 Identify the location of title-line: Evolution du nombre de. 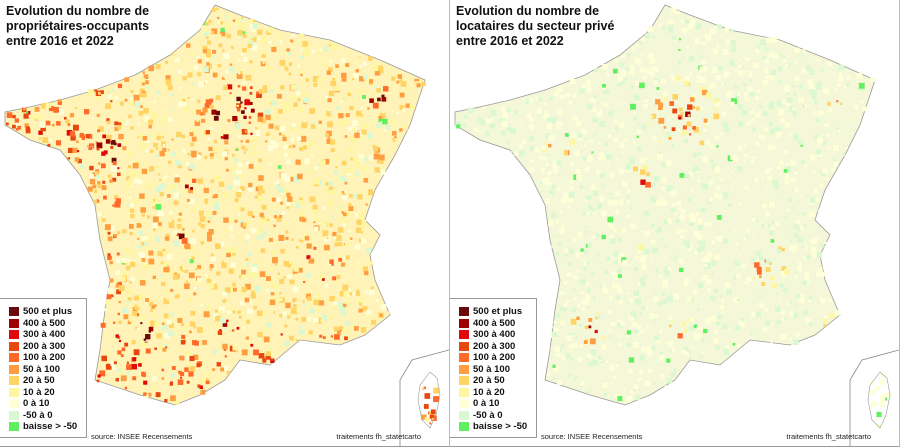
(528, 11).